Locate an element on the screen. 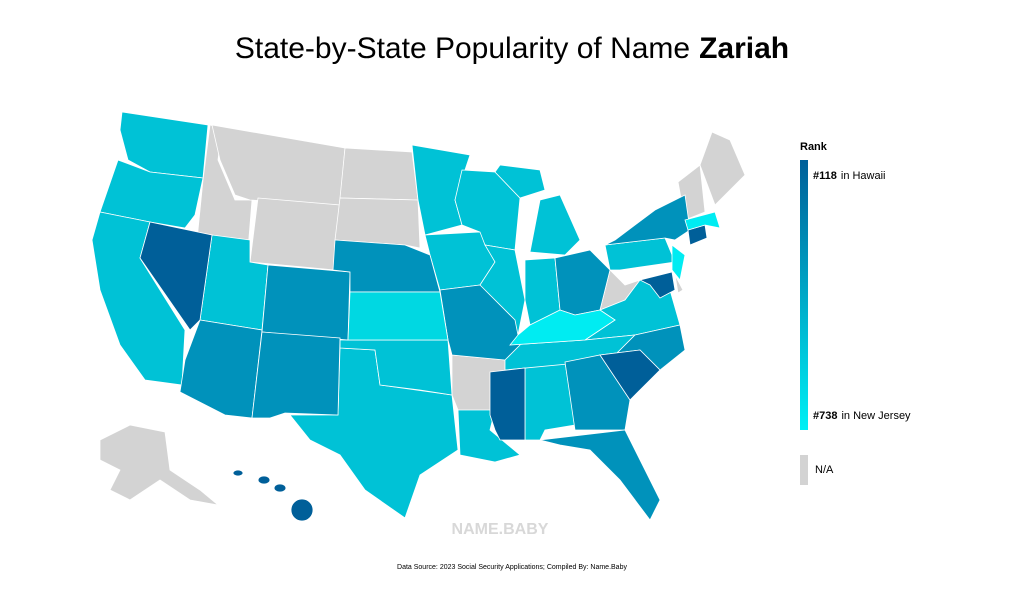  legend-bottom-rank: #738 is located at coordinates (825, 416).